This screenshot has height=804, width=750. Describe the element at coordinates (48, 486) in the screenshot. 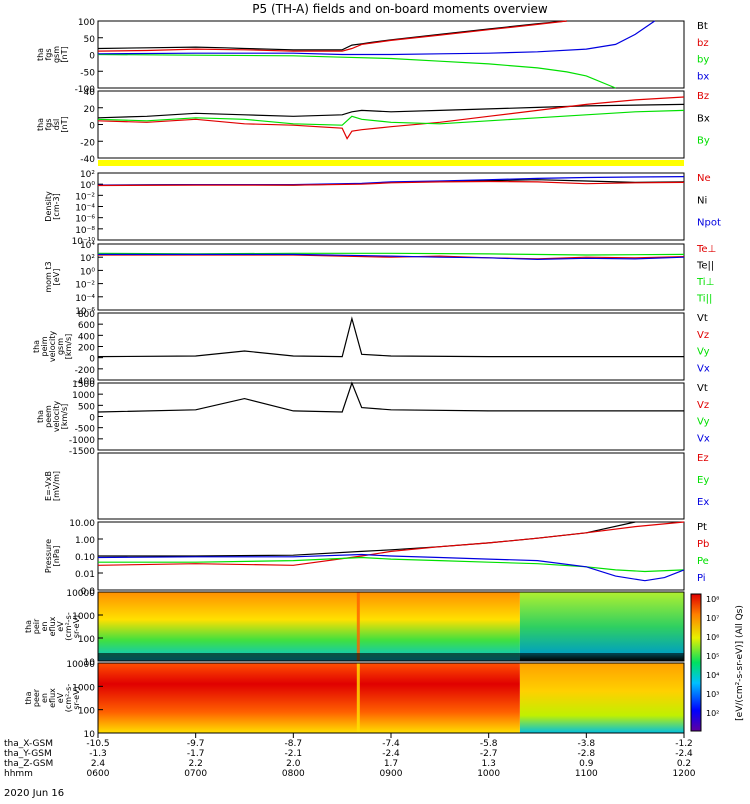

I see `y-axis-label-line: E=-VxB` at that location.